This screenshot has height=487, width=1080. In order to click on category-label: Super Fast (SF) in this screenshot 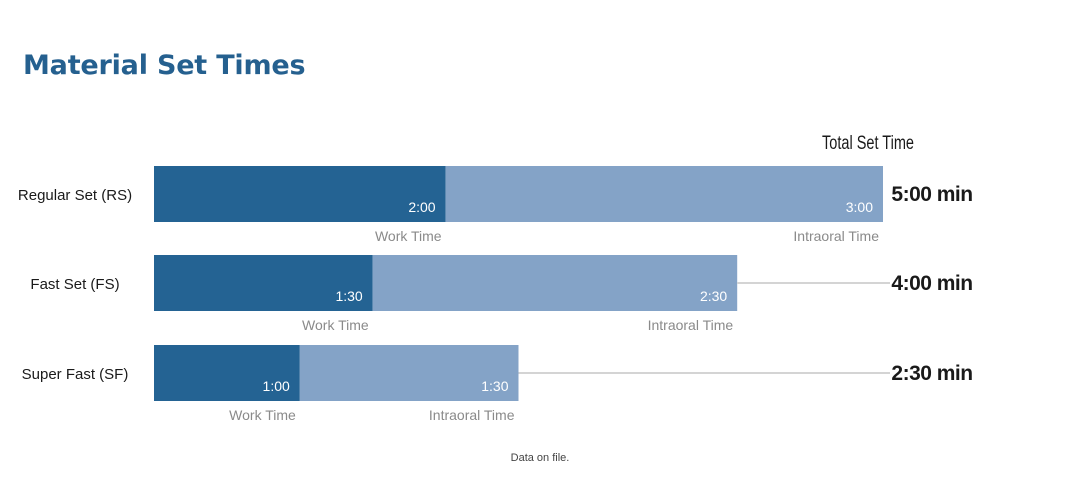, I will do `click(75, 374)`.